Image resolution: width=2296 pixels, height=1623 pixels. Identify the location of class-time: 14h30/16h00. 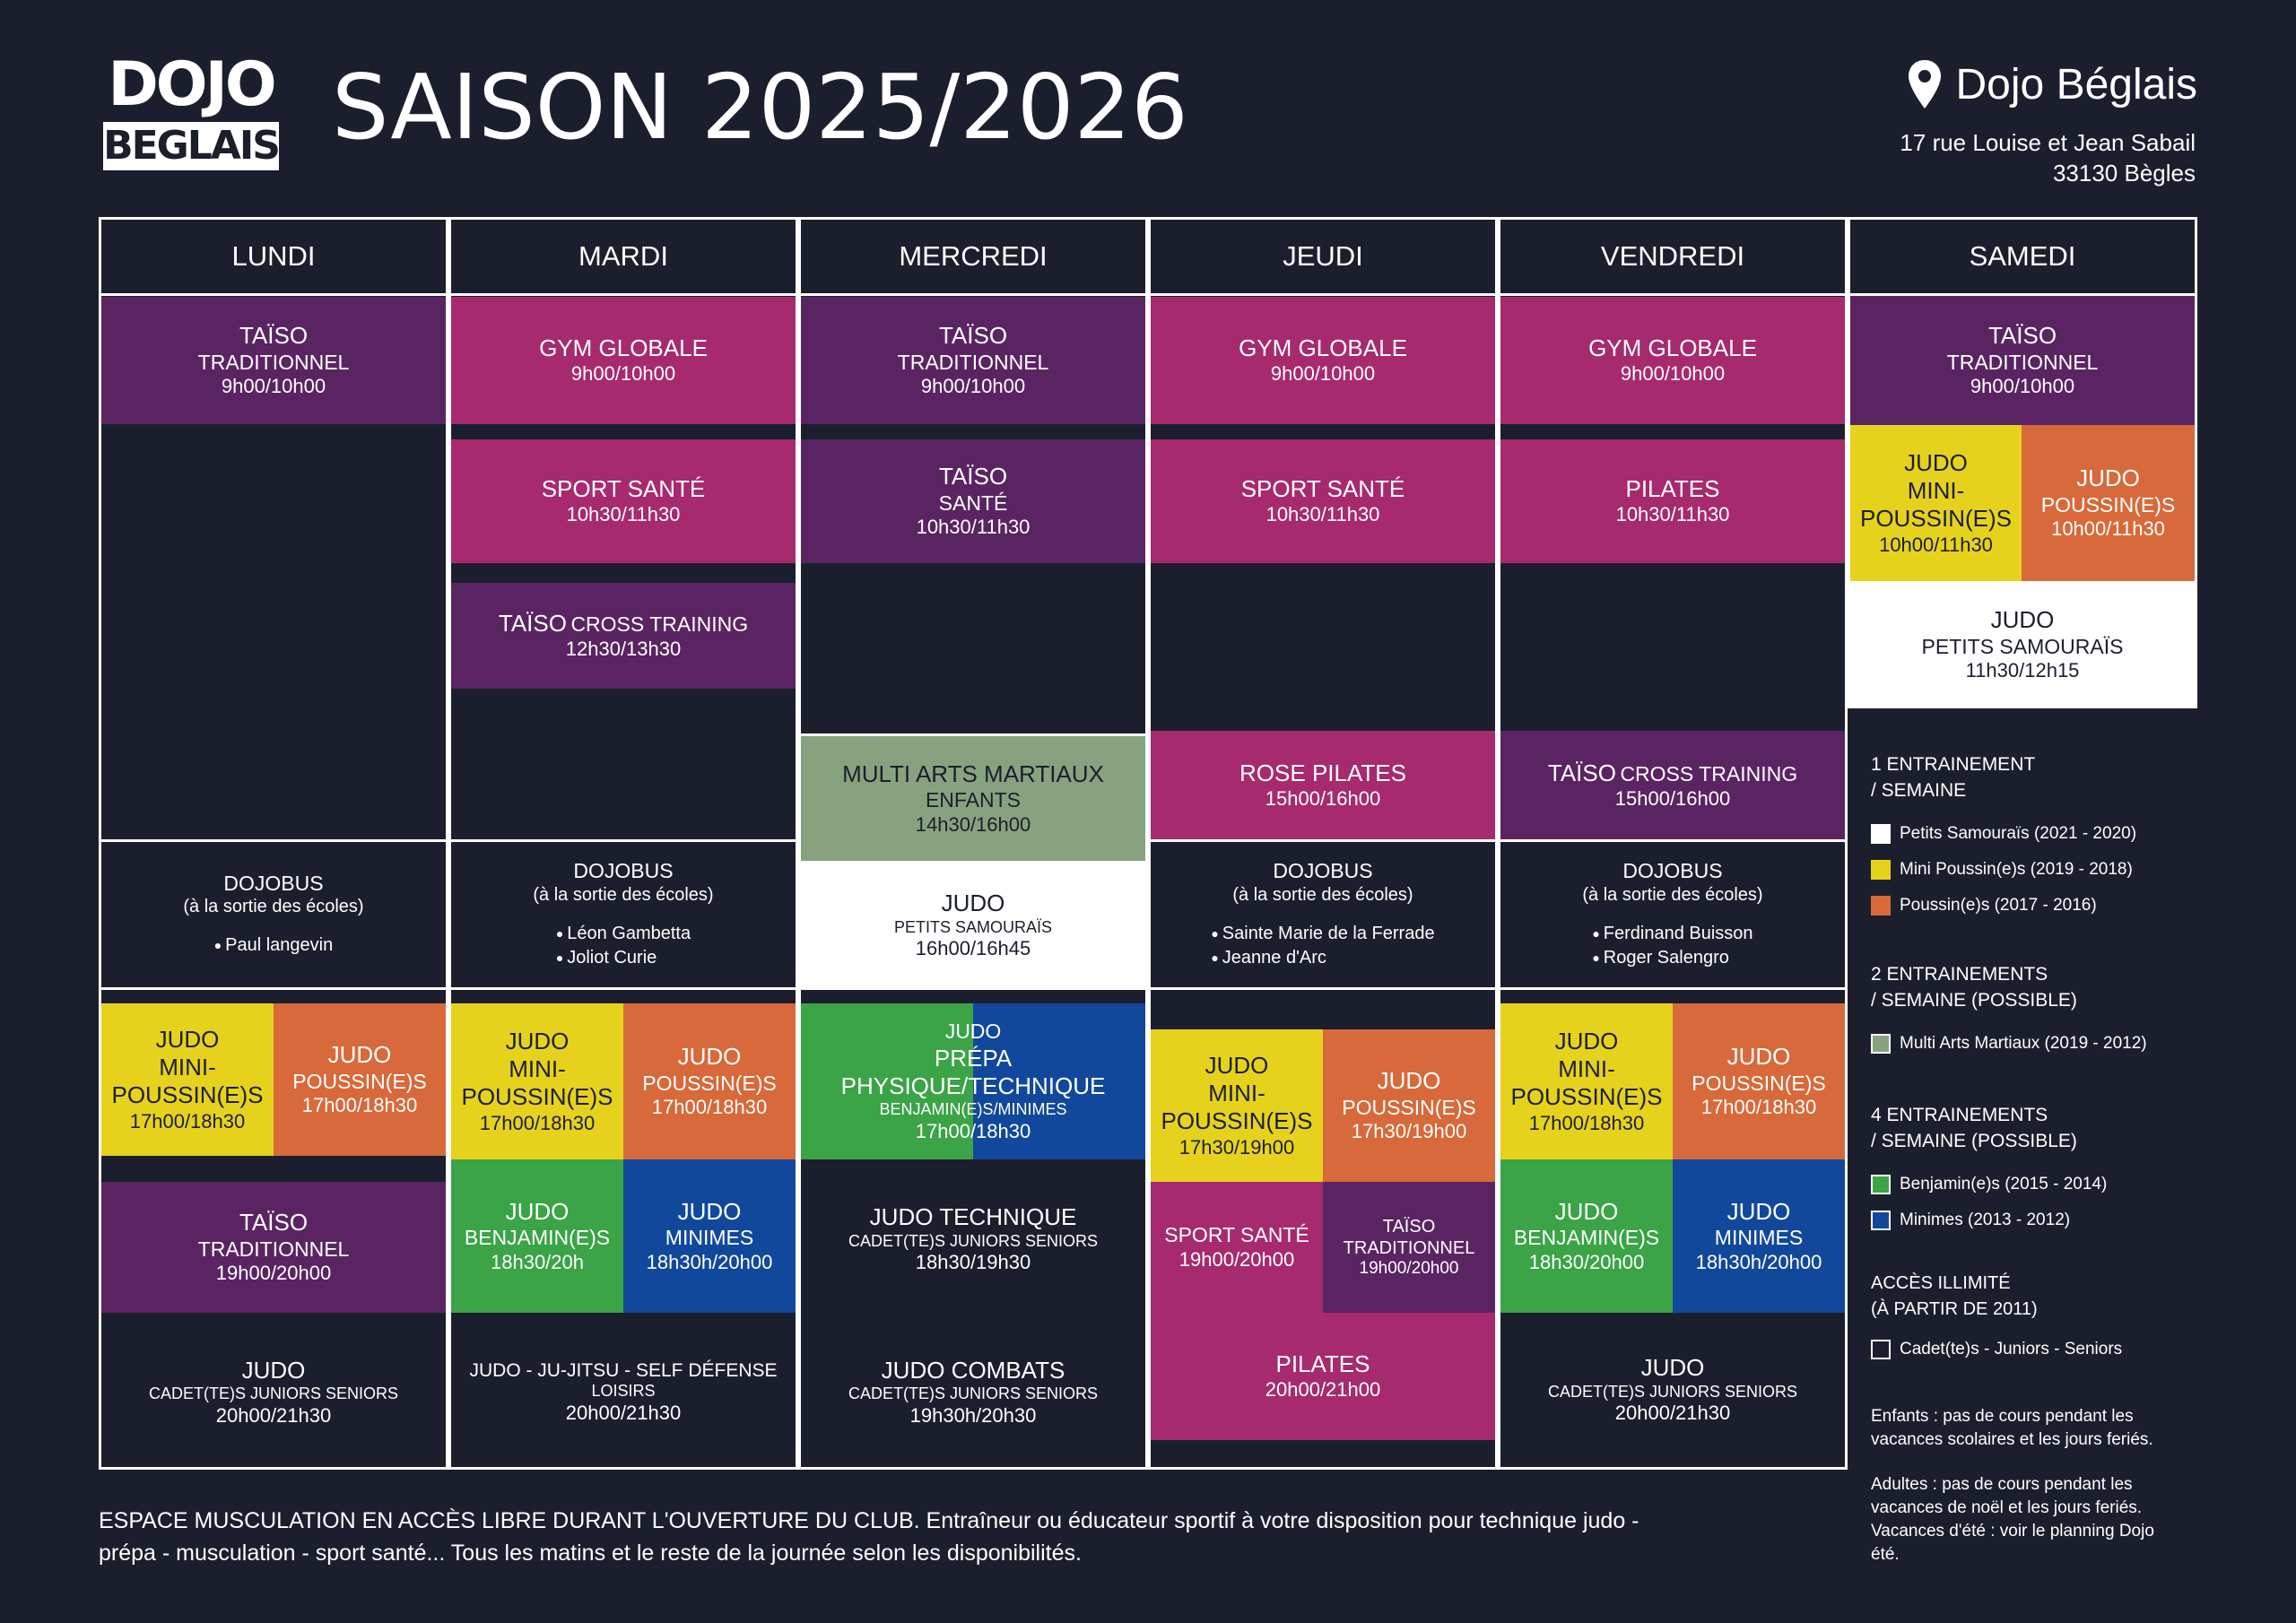
(973, 824).